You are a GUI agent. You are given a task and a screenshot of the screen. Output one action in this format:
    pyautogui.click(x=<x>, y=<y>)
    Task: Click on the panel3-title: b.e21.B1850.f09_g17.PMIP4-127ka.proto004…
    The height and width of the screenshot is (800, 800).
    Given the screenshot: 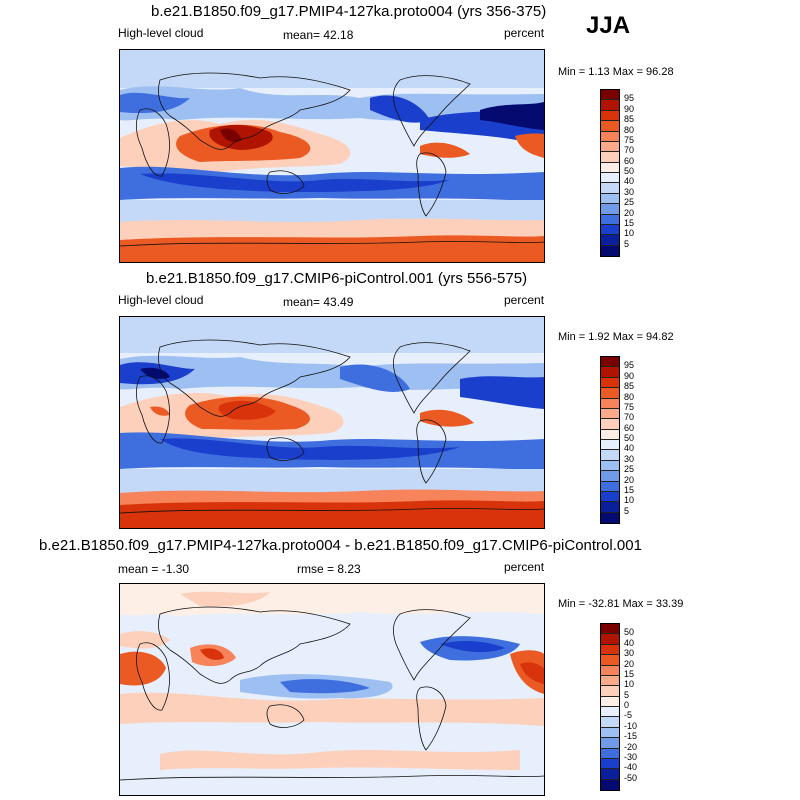 What is the action you would take?
    pyautogui.click(x=340, y=545)
    